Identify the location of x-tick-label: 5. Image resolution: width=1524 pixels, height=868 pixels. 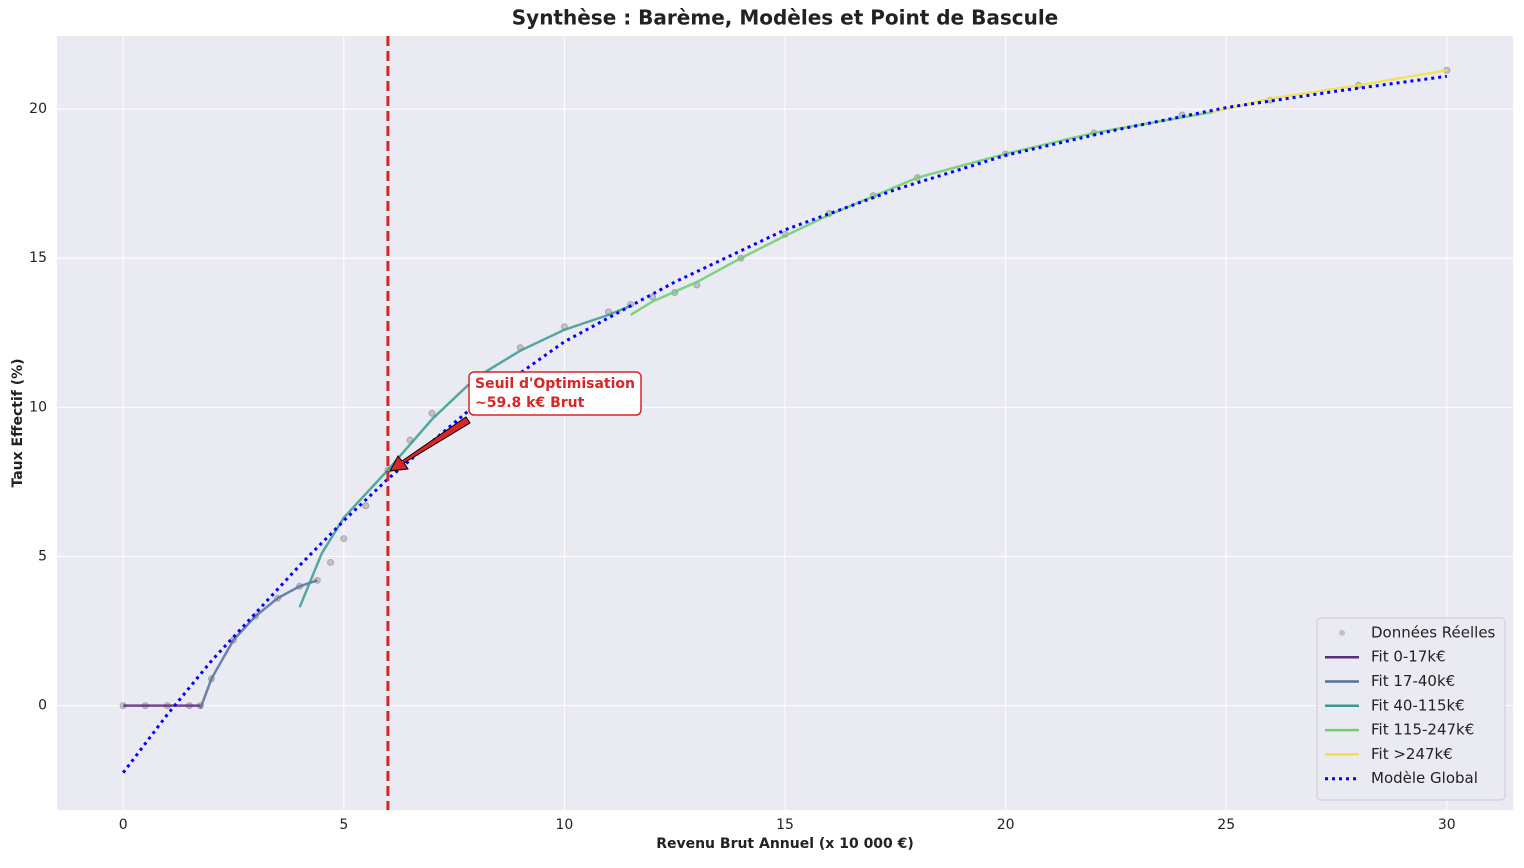
(343, 825).